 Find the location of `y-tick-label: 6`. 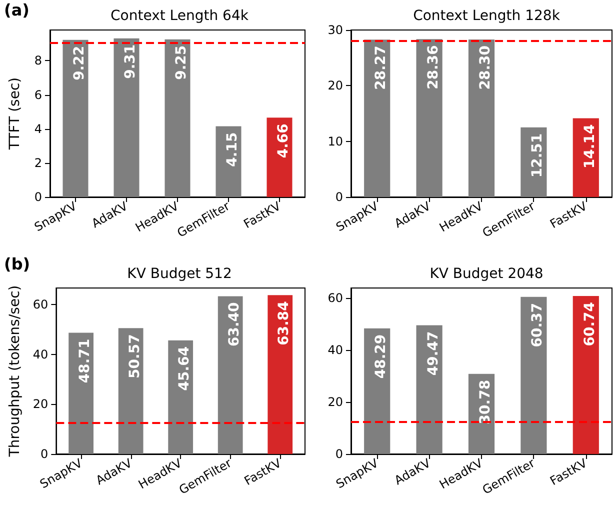

y-tick-label: 6 is located at coordinates (38, 95).